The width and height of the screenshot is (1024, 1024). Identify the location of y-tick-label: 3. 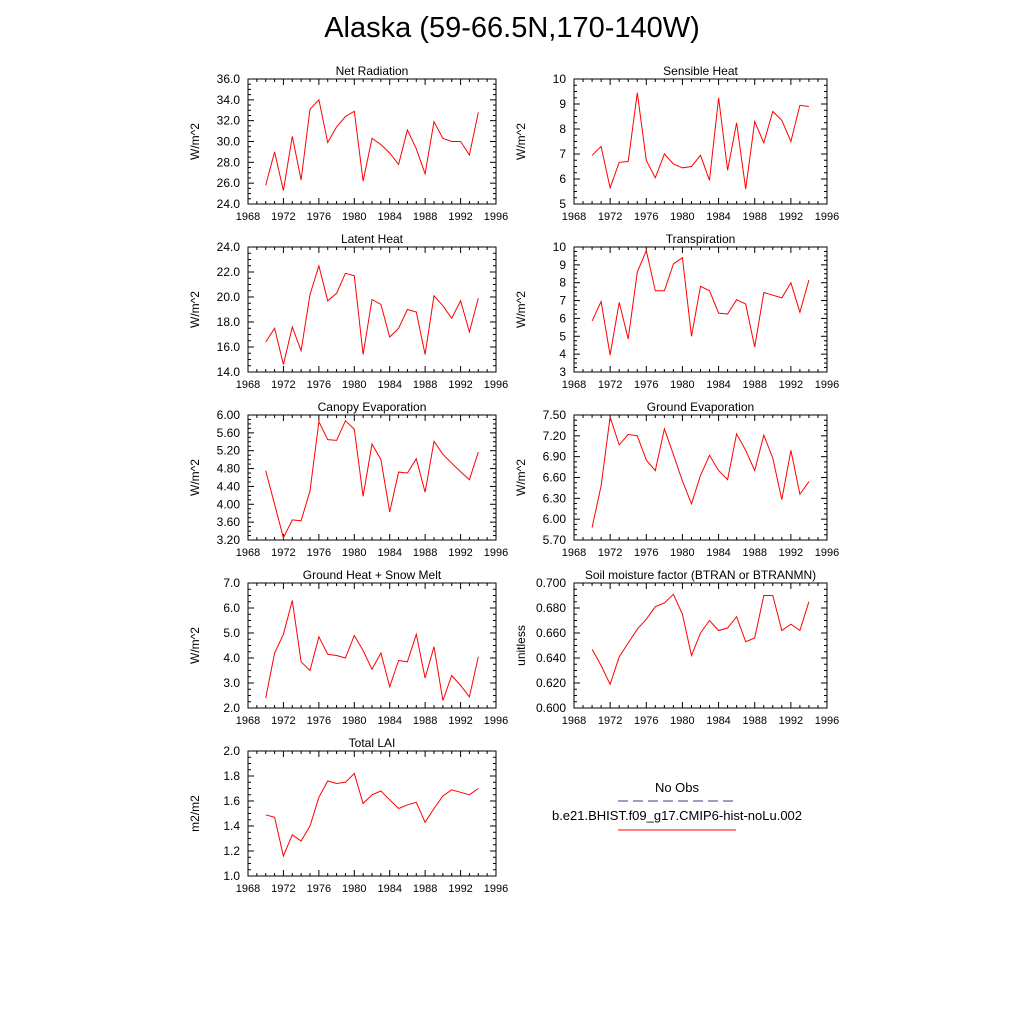
(562, 372).